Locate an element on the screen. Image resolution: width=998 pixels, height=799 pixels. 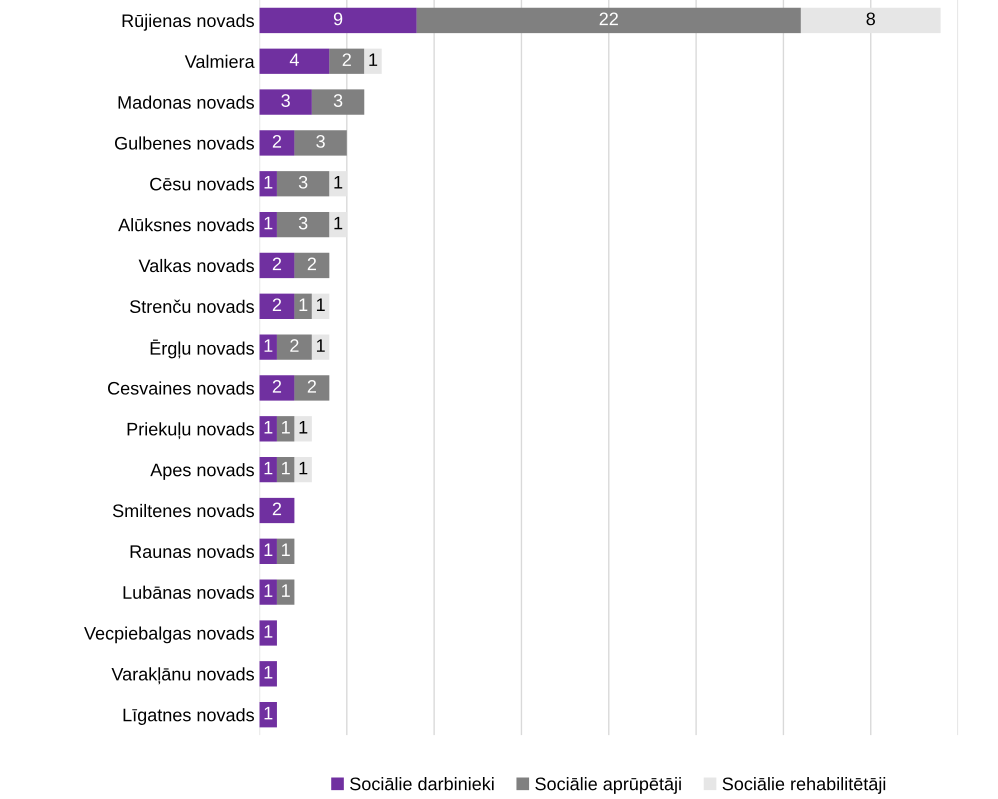
y-tick-label: Ērgļu novads is located at coordinates (202, 349).